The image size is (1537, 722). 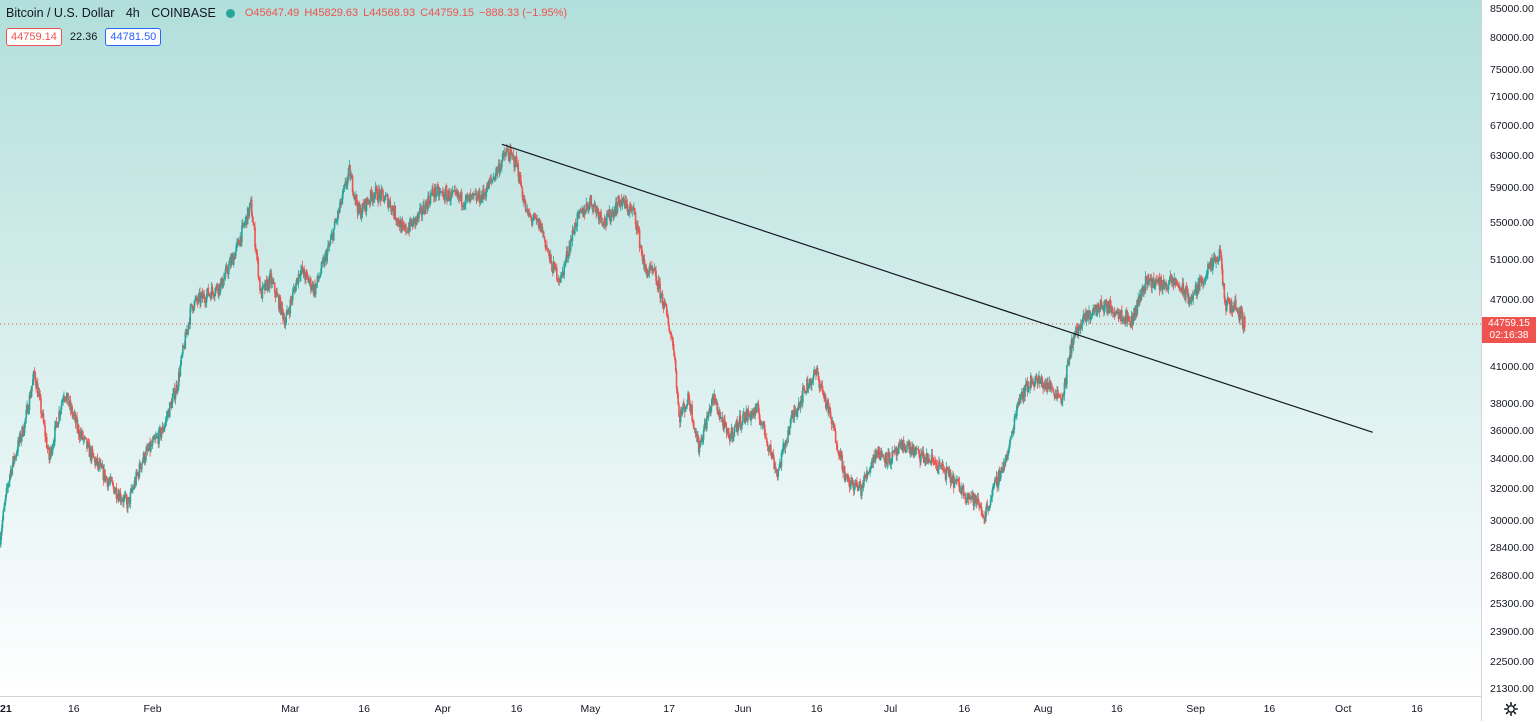 What do you see at coordinates (34, 37) in the screenshot?
I see `bid-price-button: 44759.14` at bounding box center [34, 37].